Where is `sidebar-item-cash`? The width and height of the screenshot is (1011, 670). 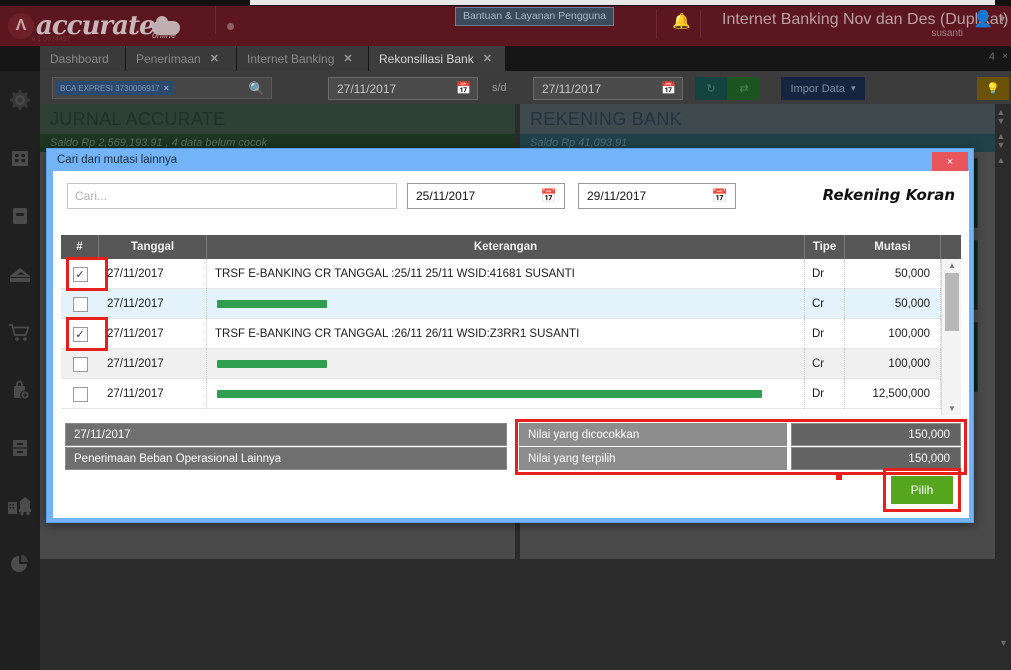 sidebar-item-cash is located at coordinates (20, 274).